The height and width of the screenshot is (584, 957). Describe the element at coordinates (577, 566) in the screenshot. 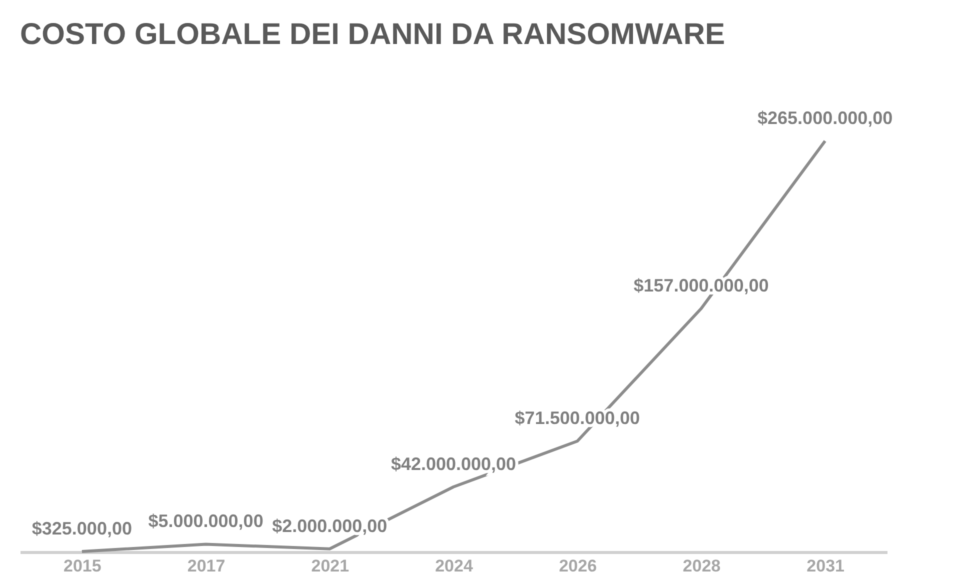

I see `x-tick-label: 2026` at that location.